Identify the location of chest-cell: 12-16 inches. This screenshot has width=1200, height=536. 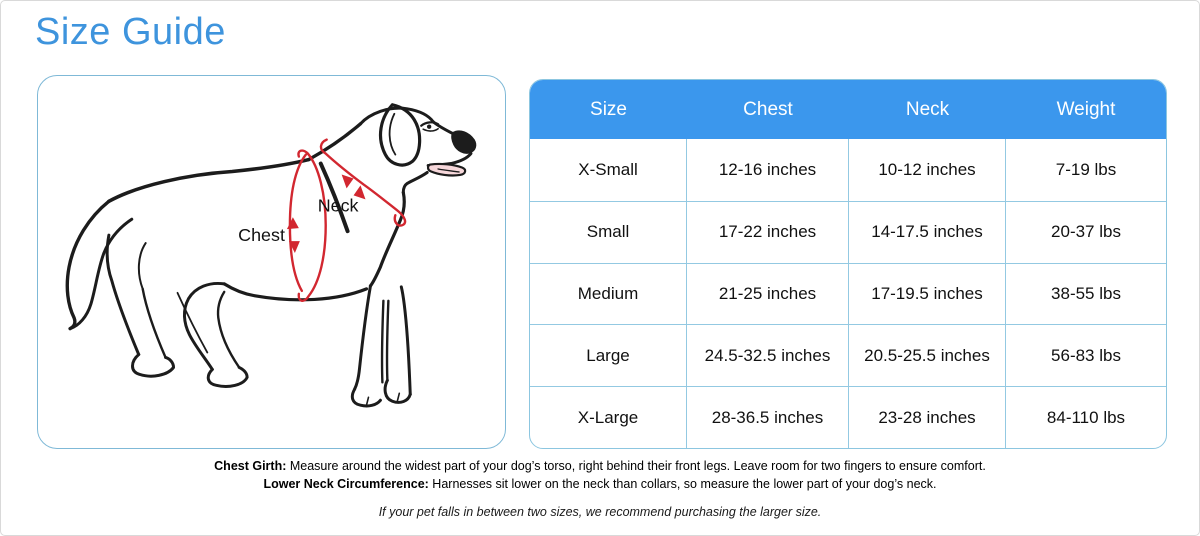
(768, 170).